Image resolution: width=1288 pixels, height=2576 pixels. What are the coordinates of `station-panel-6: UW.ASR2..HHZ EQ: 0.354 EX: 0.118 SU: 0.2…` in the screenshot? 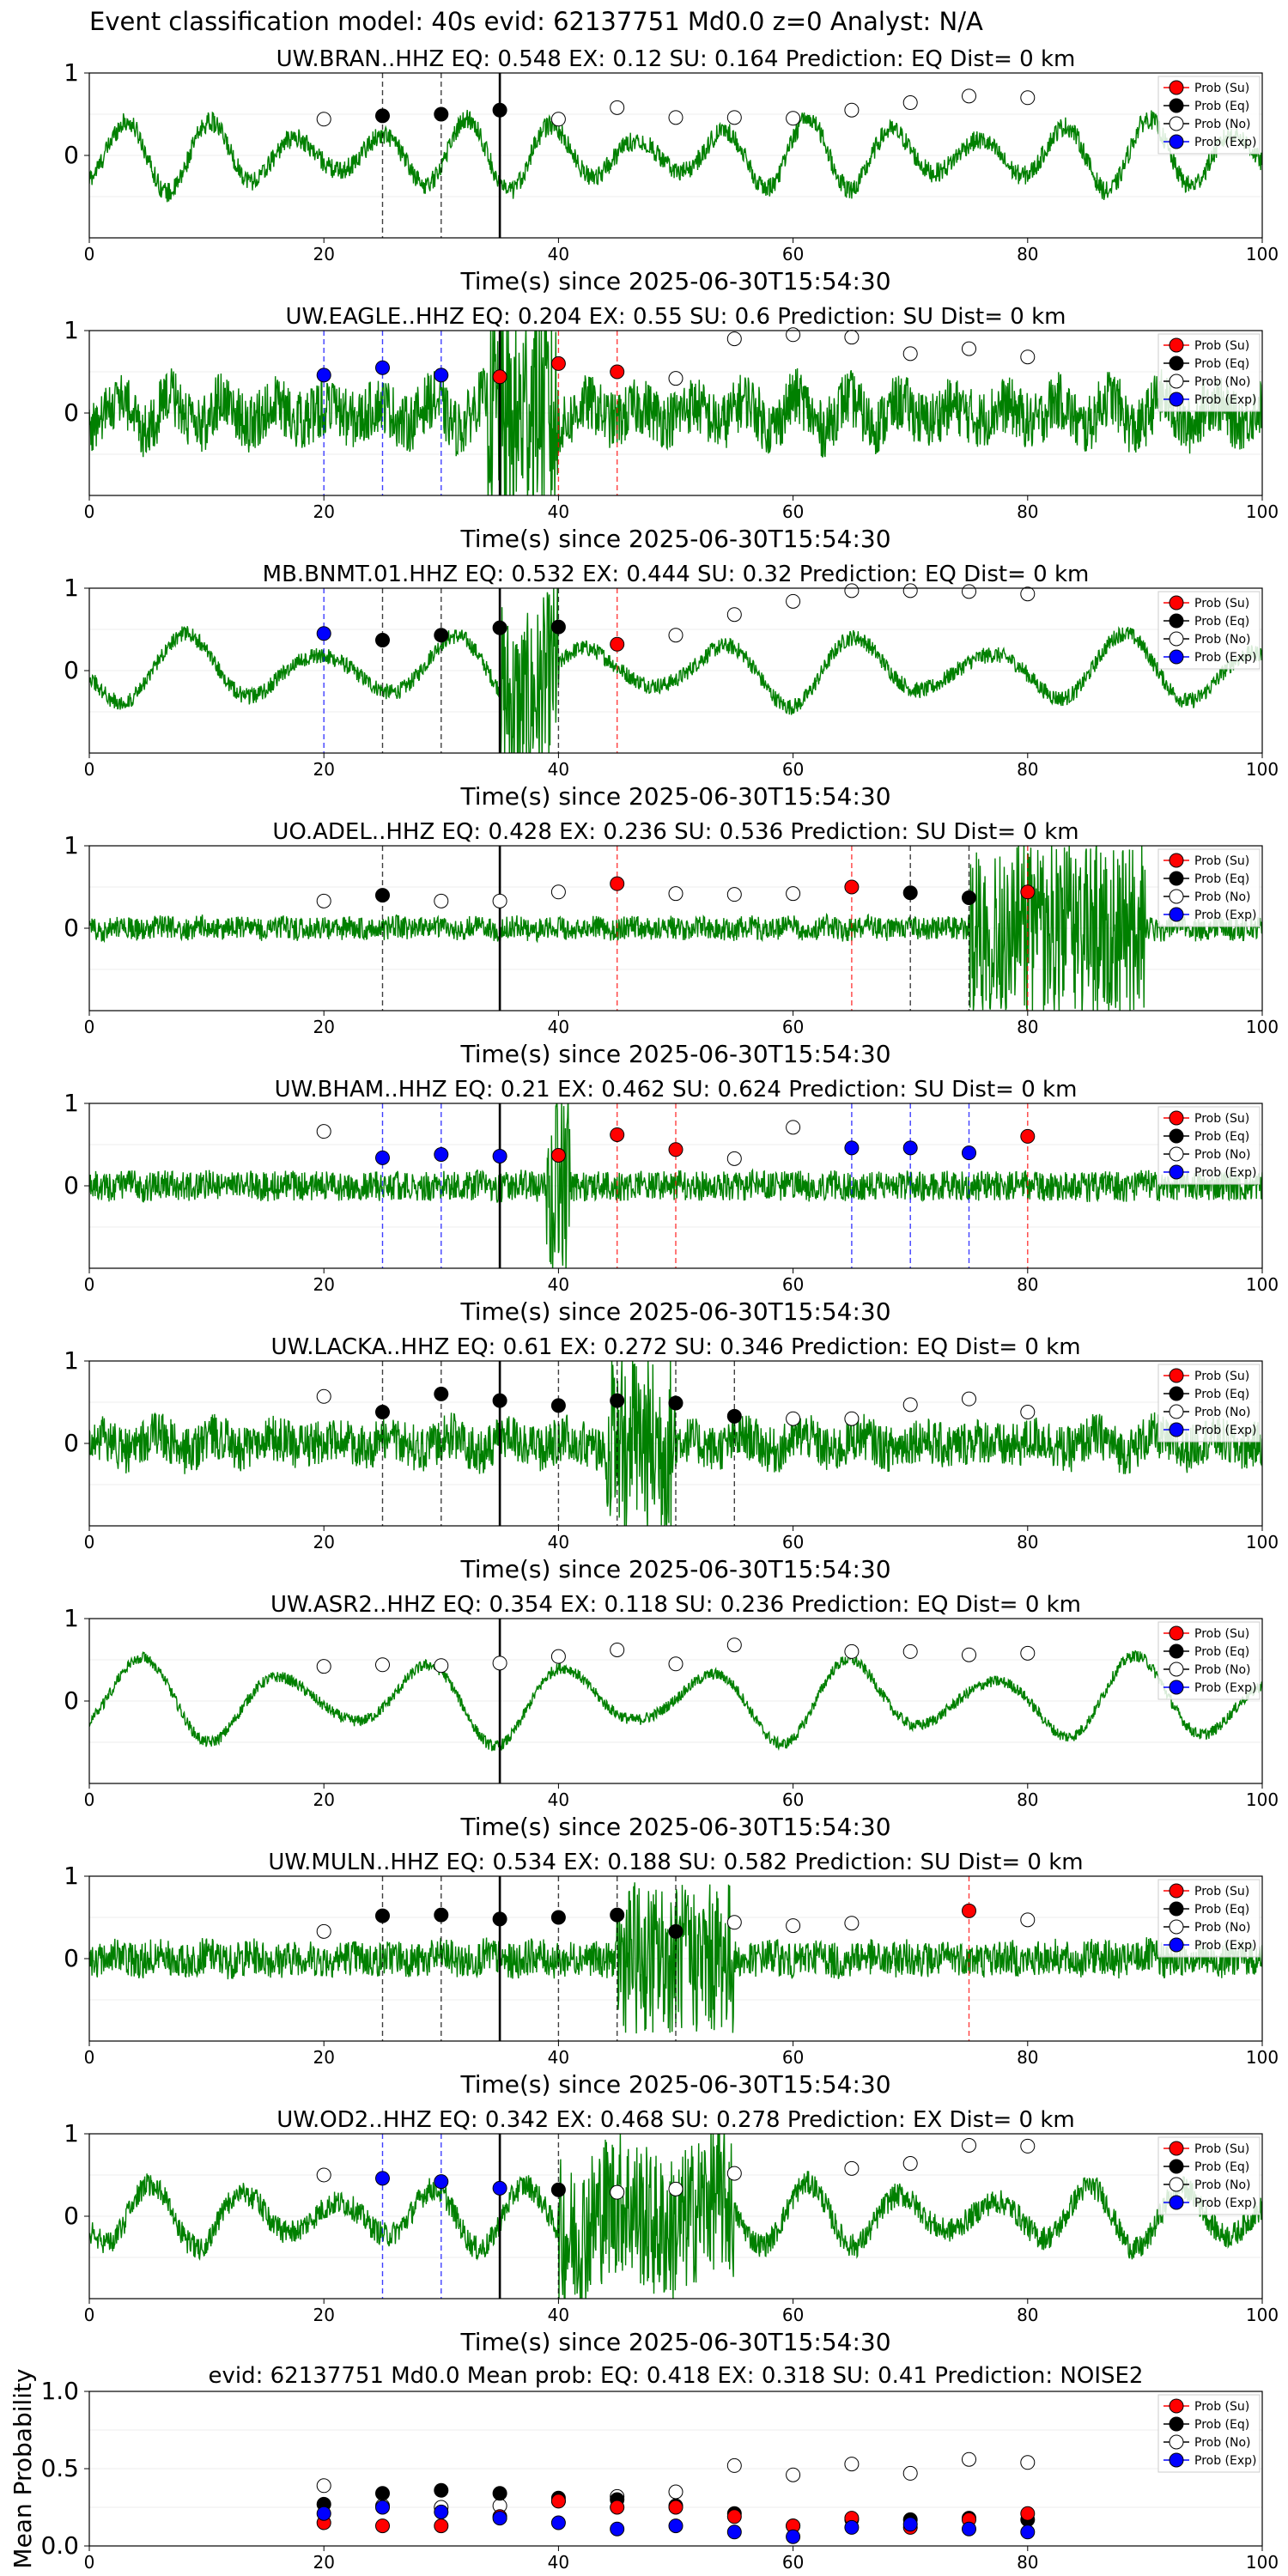 It's located at (671, 1716).